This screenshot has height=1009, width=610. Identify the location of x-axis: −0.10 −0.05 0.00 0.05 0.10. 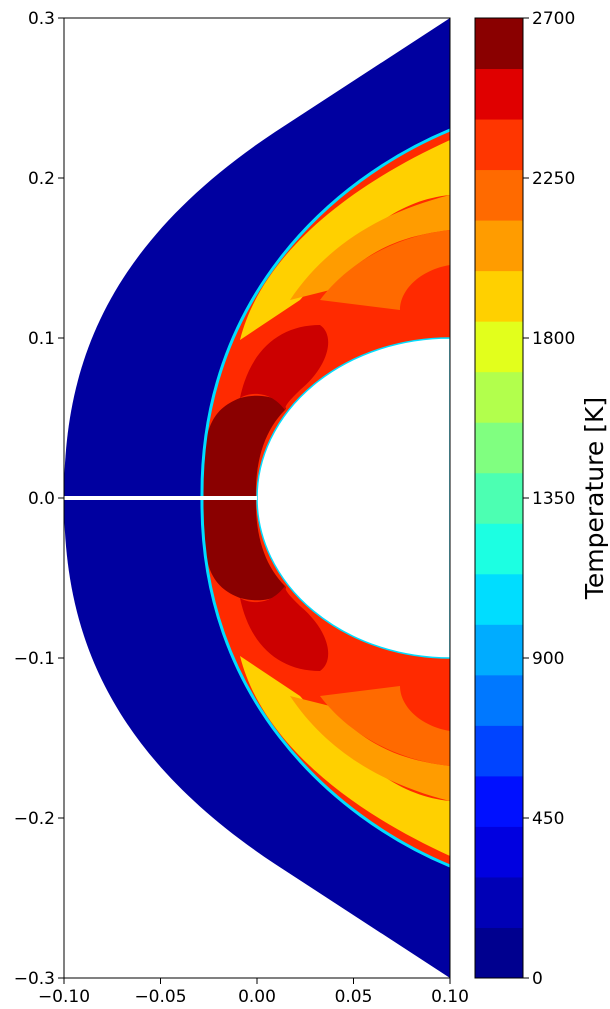
(253, 992).